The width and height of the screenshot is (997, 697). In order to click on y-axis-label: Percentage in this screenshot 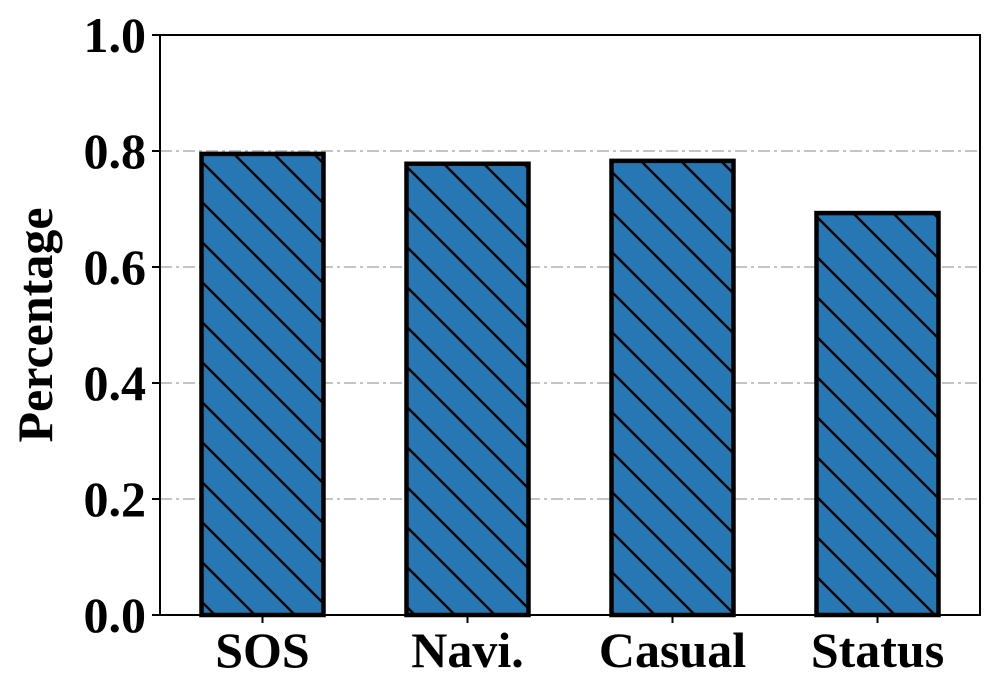, I will do `click(35, 324)`.